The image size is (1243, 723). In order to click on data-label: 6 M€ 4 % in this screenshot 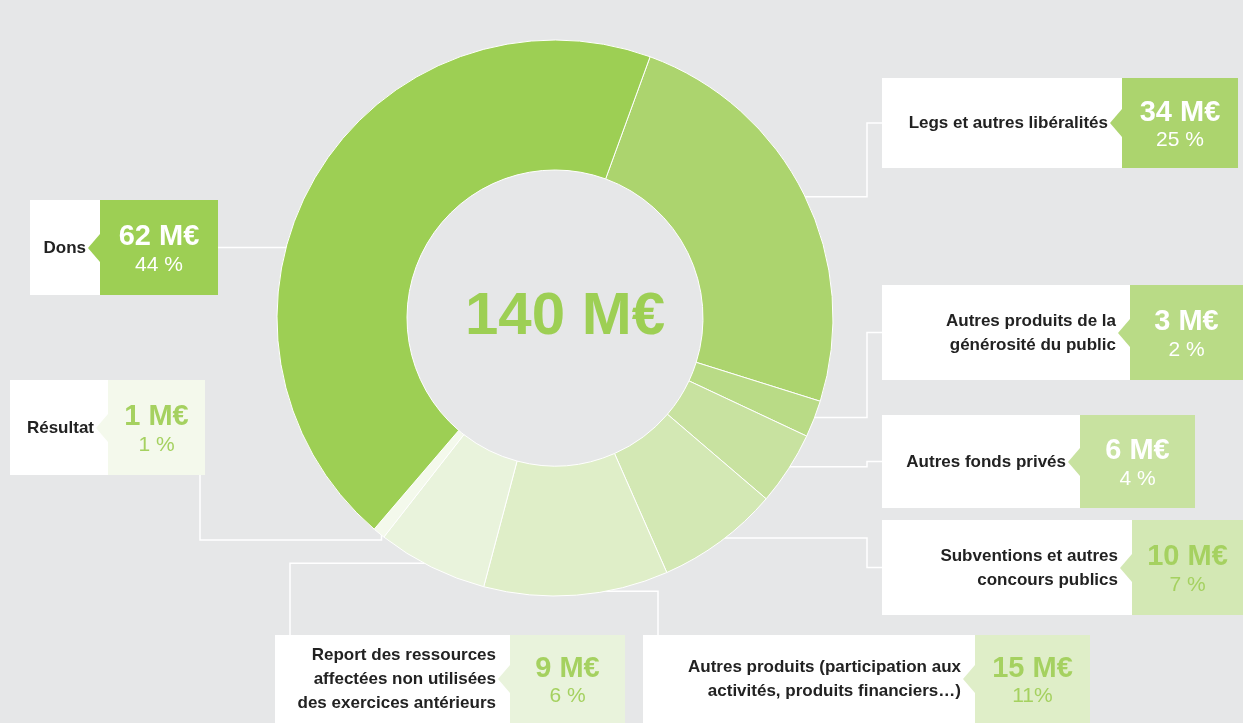, I will do `click(1137, 461)`.